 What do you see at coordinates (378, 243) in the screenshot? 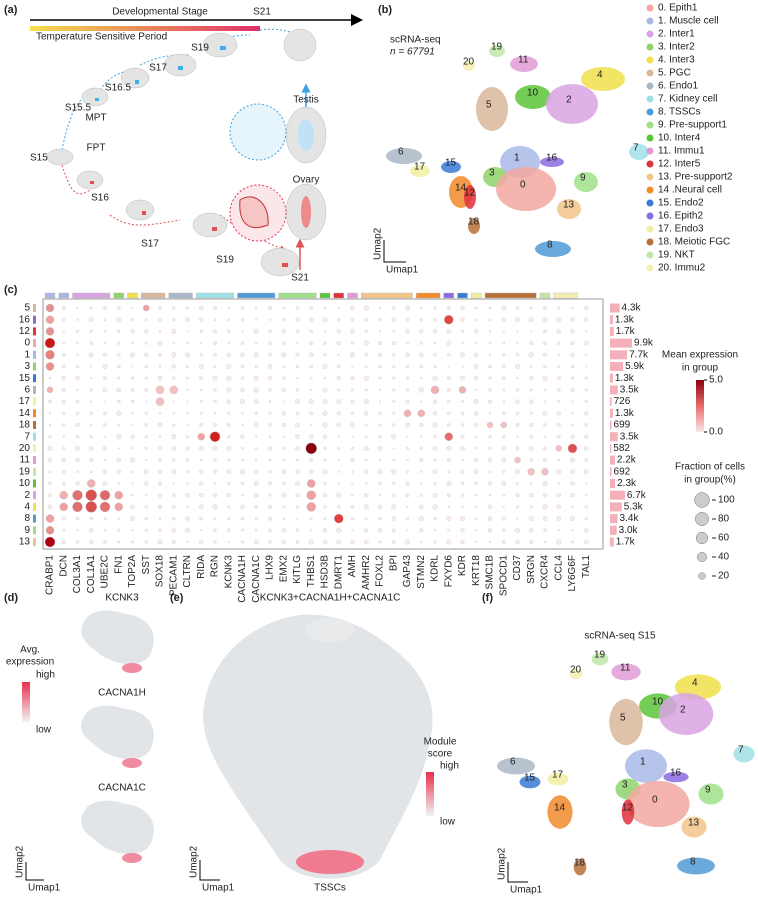
I see `y-axis-label: Umap2` at bounding box center [378, 243].